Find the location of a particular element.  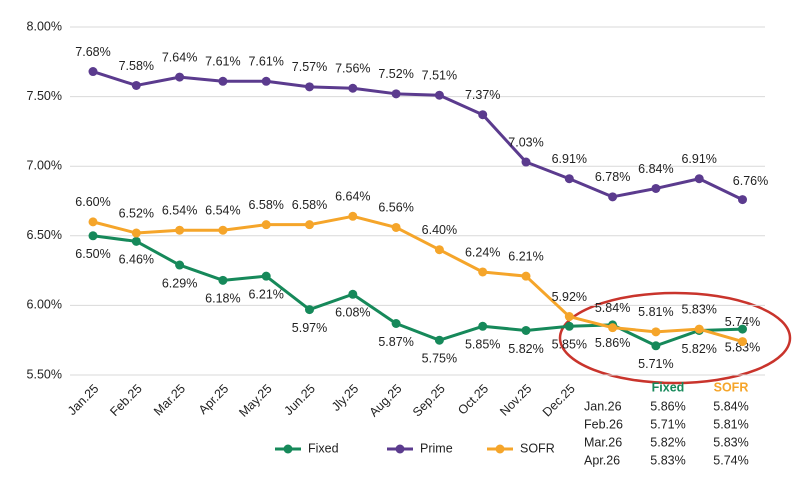

table-row-label: Jan.26 is located at coordinates (603, 406).